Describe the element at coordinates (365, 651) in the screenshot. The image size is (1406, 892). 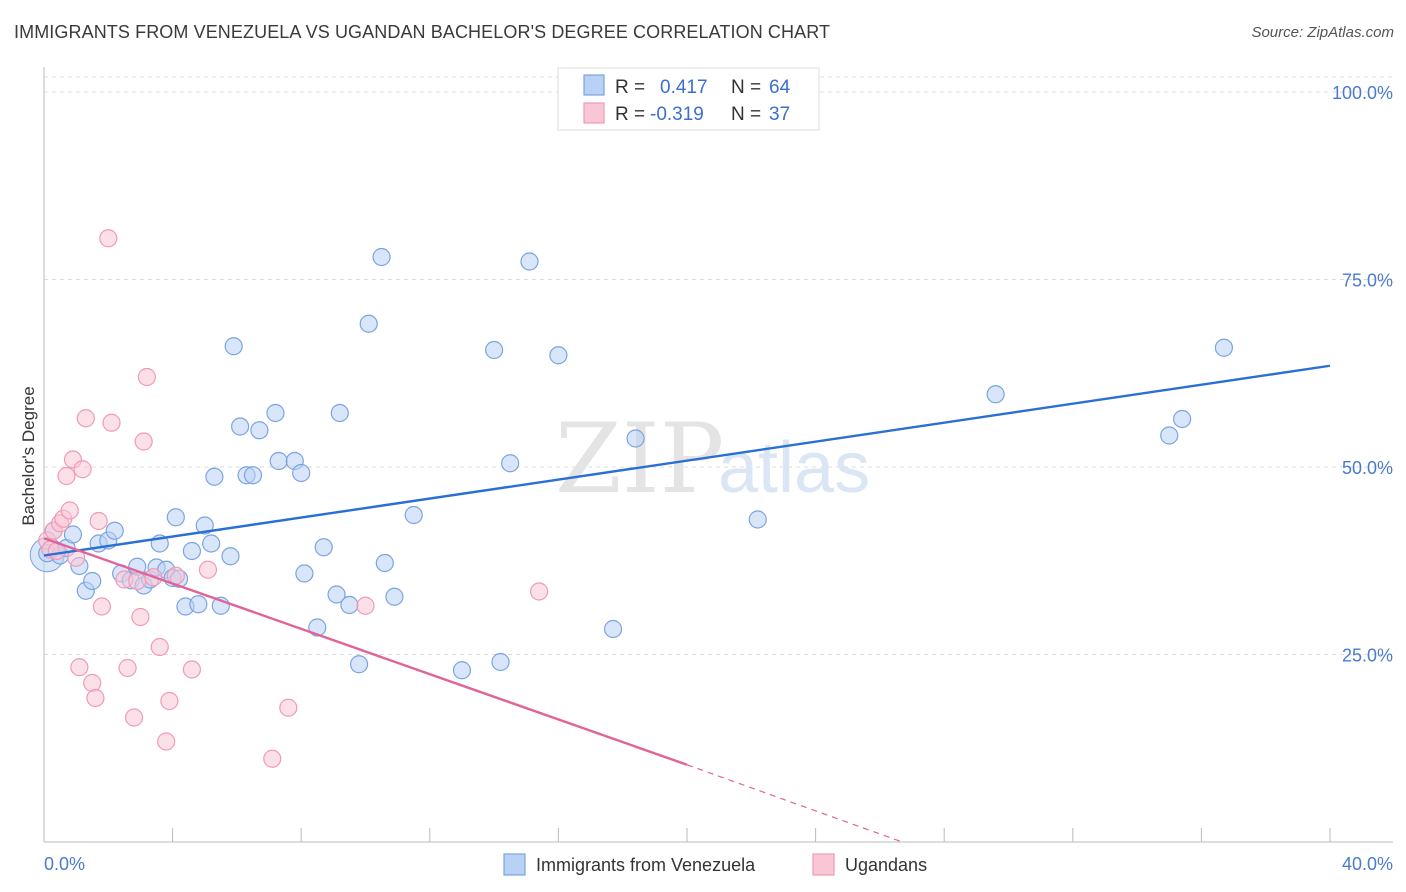
I see `trend-line-ugandans` at that location.